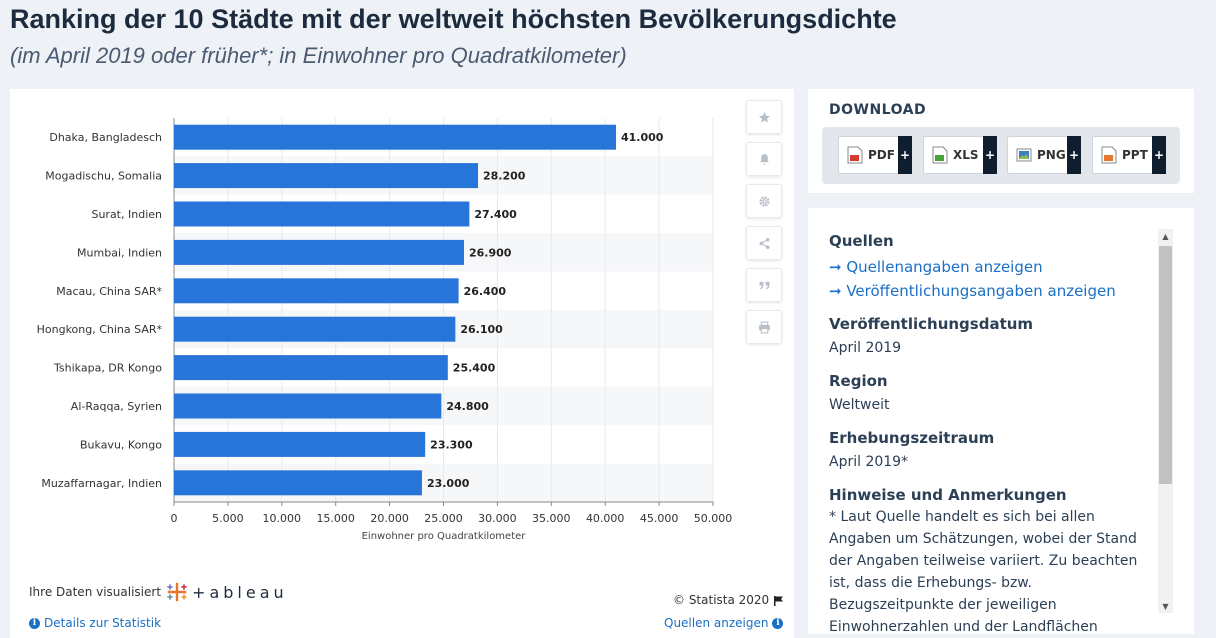 The height and width of the screenshot is (638, 1216). What do you see at coordinates (716, 623) in the screenshot?
I see `sources-link-label: Quellen anzeigen` at bounding box center [716, 623].